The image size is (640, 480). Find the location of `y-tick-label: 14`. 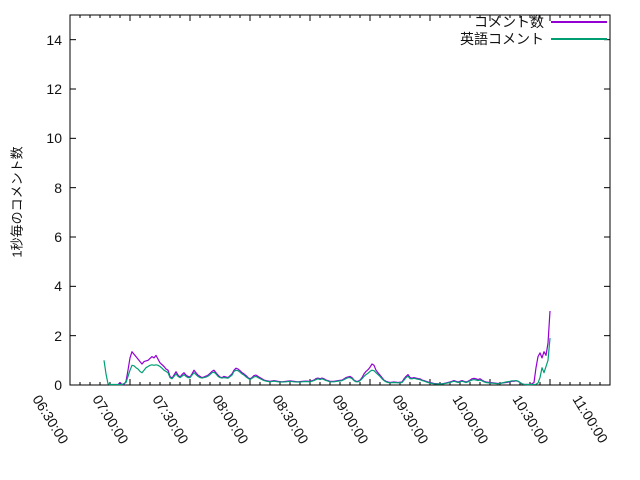

y-tick-label: 14 is located at coordinates (54, 39).